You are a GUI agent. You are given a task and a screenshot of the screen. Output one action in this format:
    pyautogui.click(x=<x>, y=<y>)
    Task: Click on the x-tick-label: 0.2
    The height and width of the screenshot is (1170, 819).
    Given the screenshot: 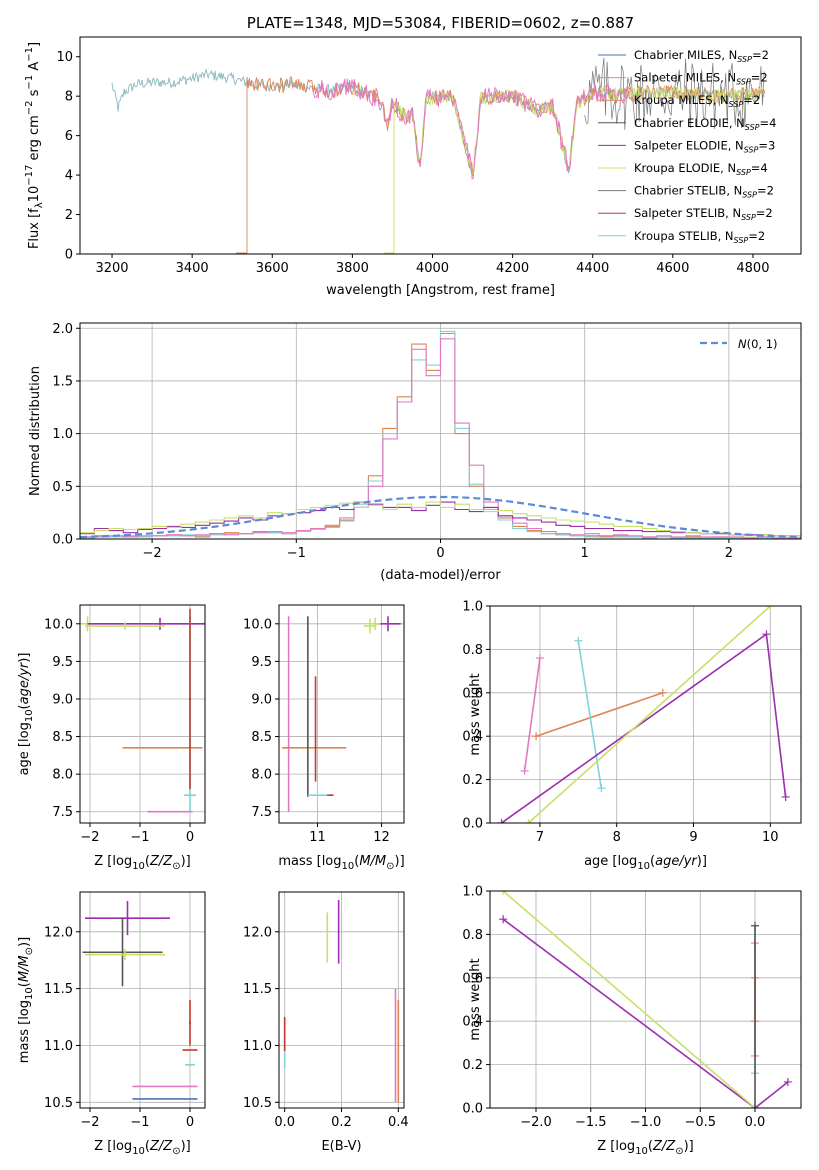 What is the action you would take?
    pyautogui.click(x=341, y=1122)
    